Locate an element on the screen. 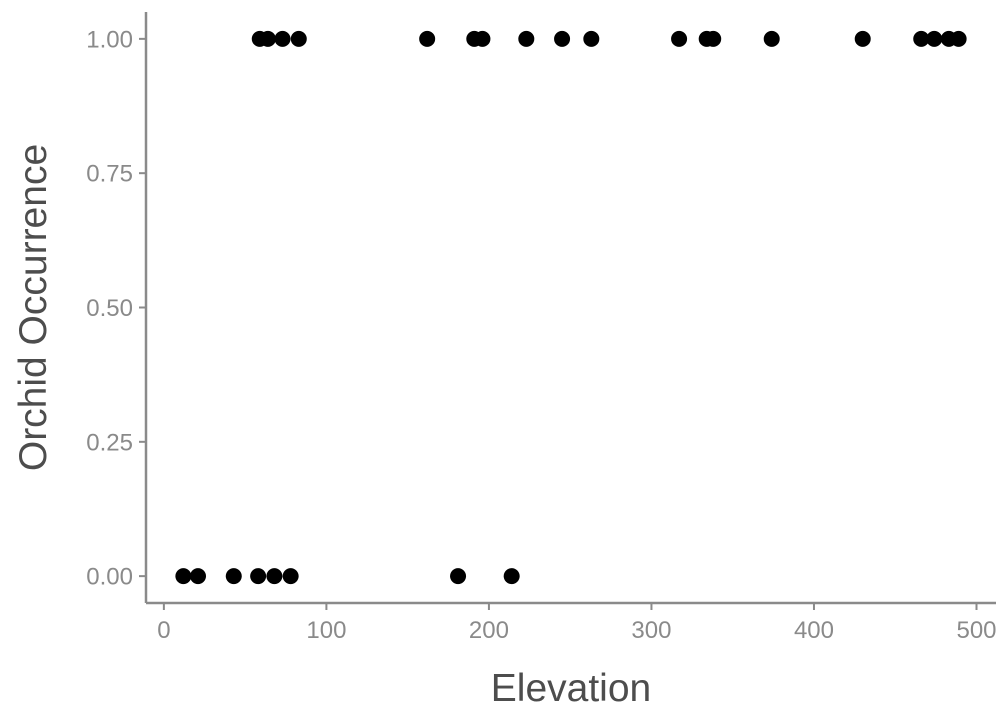  x-tick-label: 0 is located at coordinates (163, 630).